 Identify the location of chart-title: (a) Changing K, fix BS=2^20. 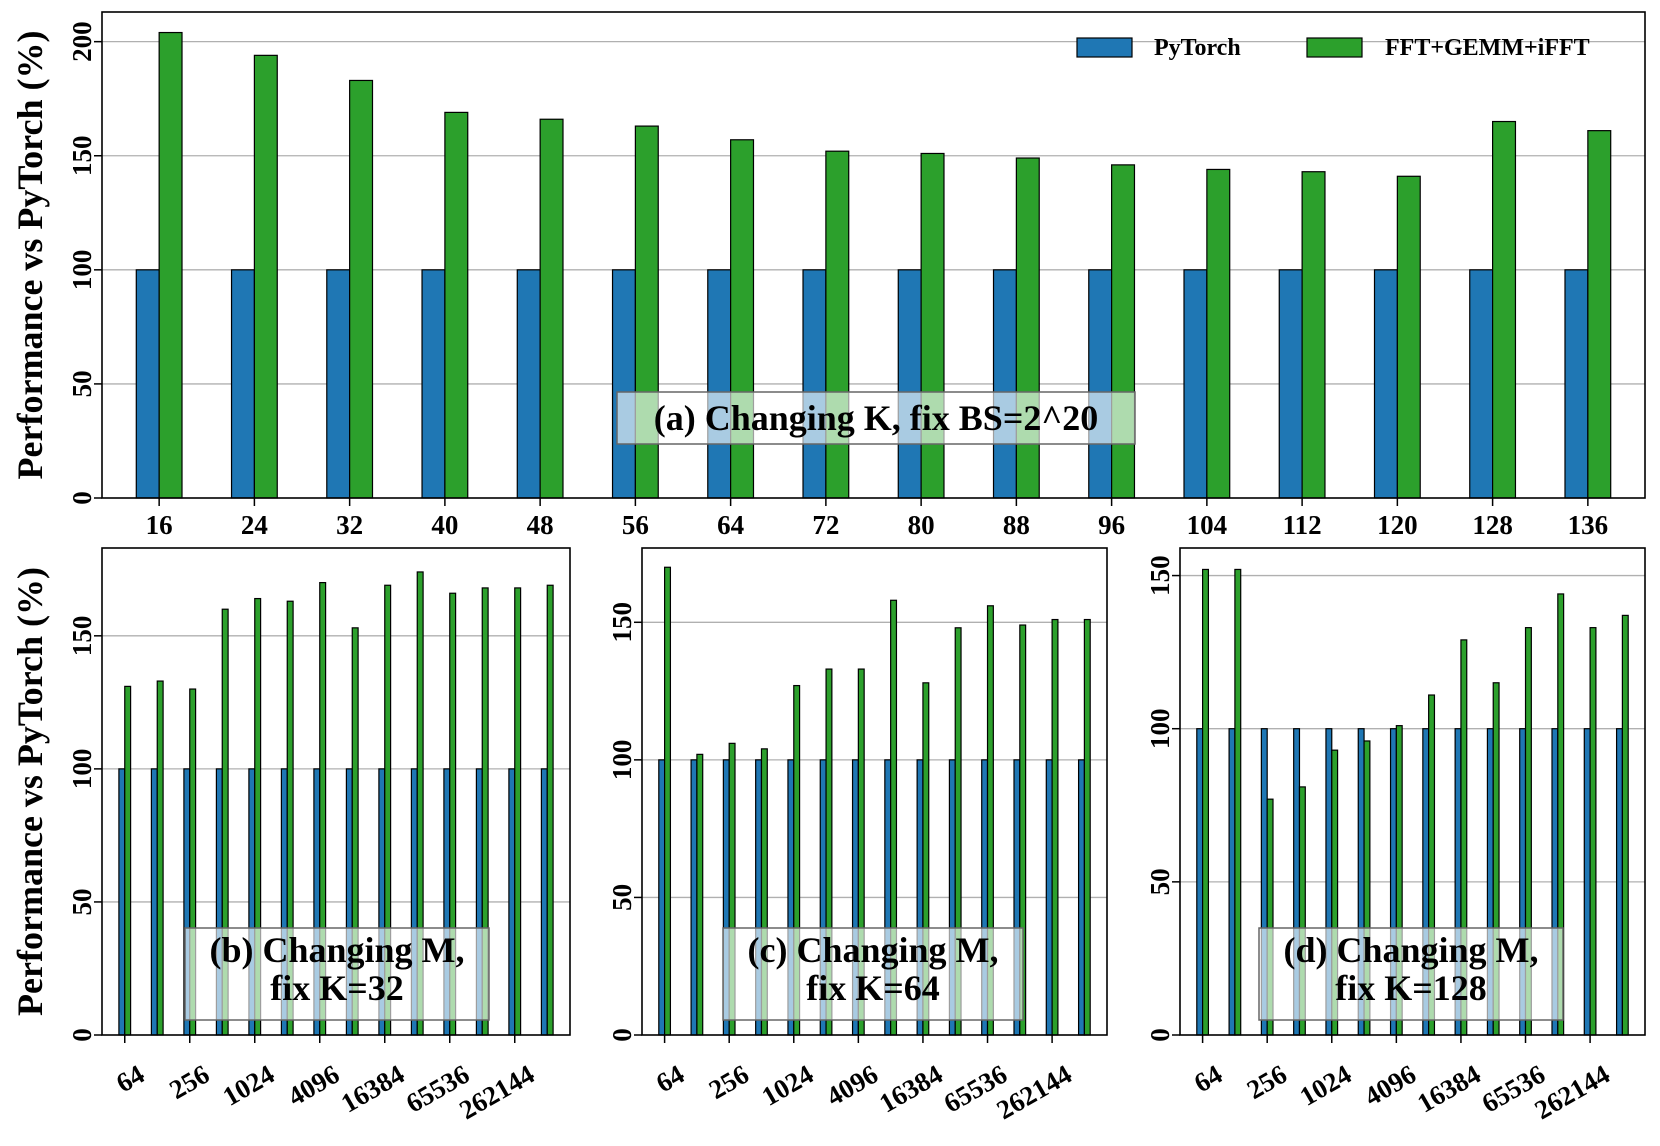
(876, 418).